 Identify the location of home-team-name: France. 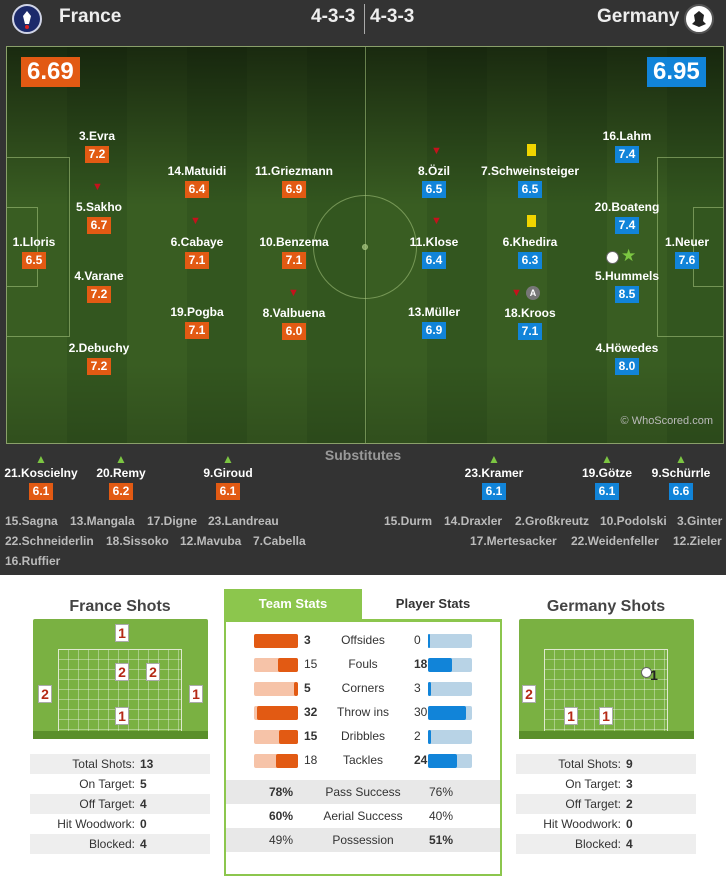
(90, 16).